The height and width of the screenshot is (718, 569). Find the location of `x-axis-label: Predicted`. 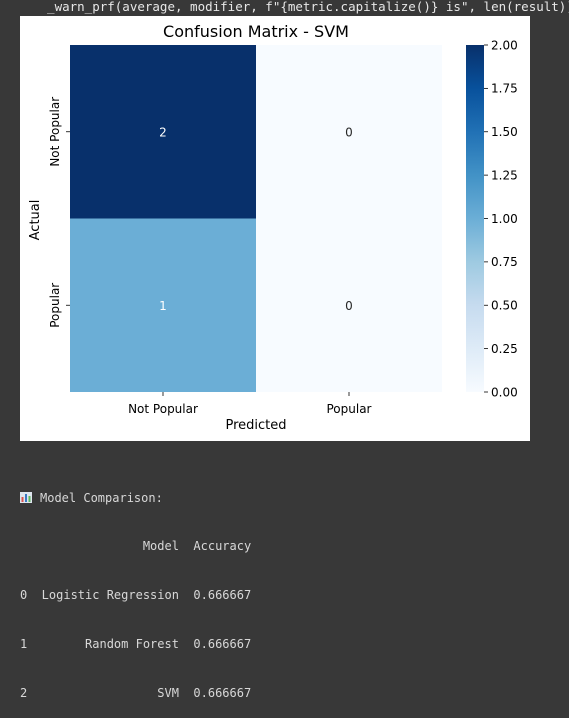

x-axis-label: Predicted is located at coordinates (255, 425).